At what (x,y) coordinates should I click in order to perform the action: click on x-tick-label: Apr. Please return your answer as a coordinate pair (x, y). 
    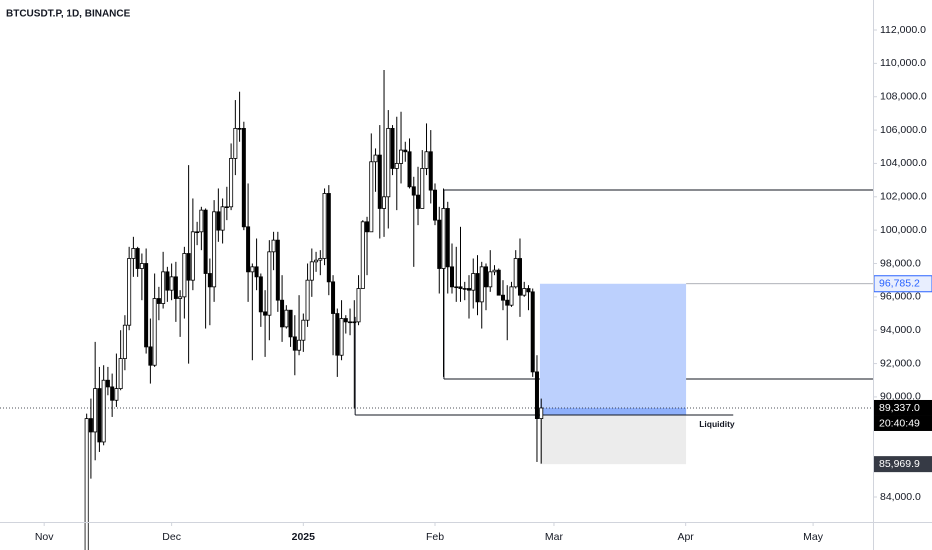
    Looking at the image, I should click on (685, 537).